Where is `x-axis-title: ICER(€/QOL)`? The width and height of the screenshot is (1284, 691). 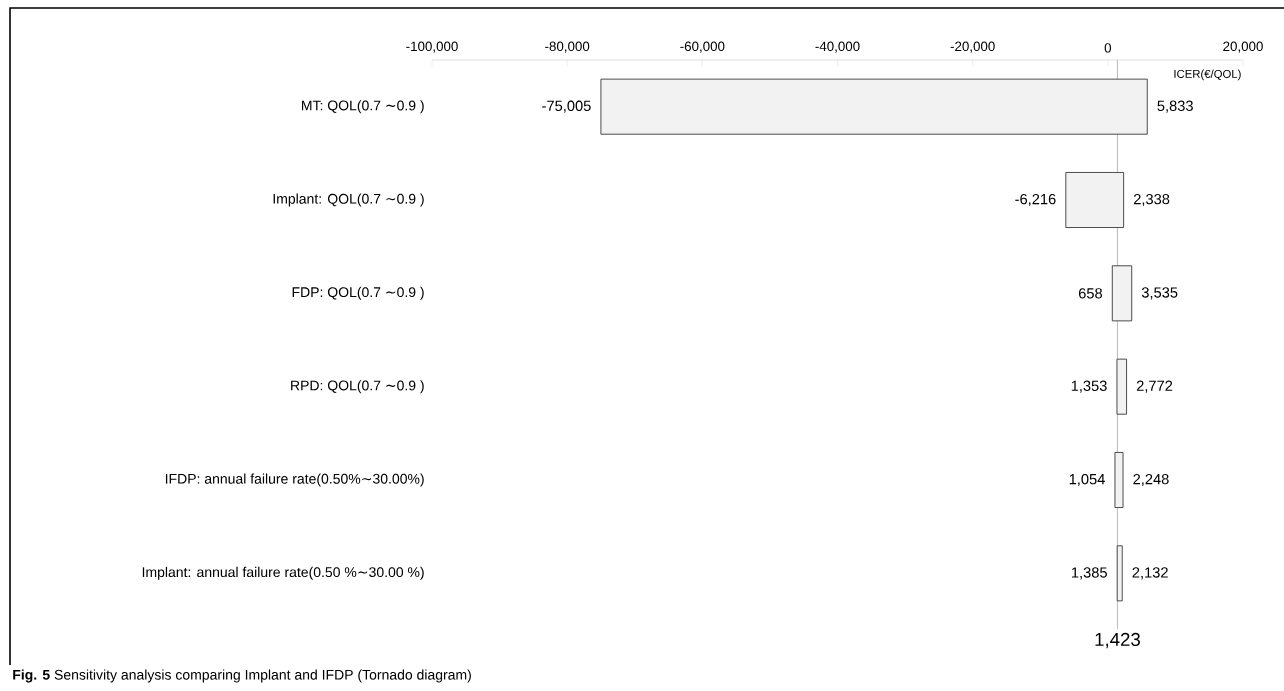
x-axis-title: ICER(€/QOL) is located at coordinates (1207, 75).